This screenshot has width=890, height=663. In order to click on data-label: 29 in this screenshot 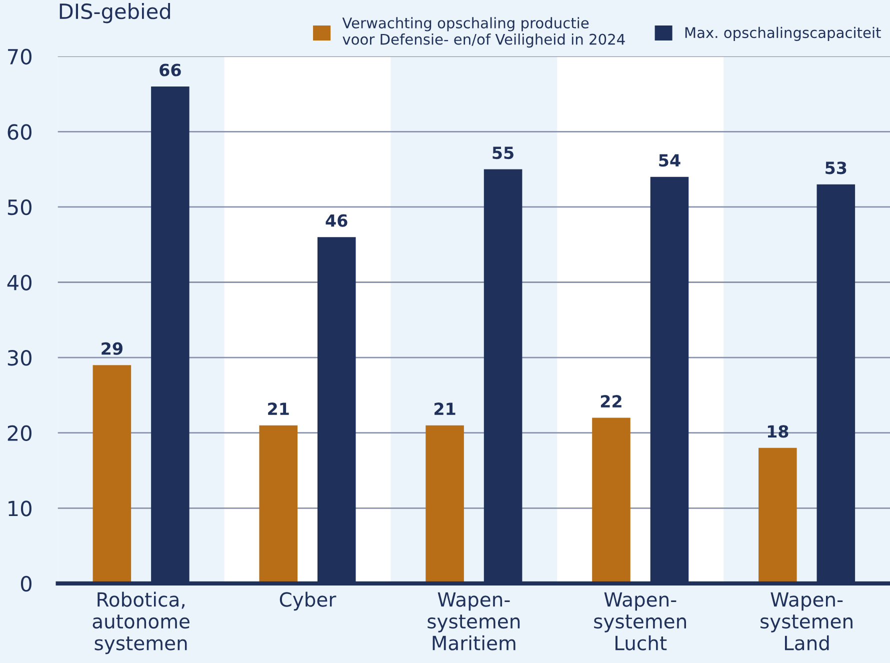, I will do `click(112, 348)`.